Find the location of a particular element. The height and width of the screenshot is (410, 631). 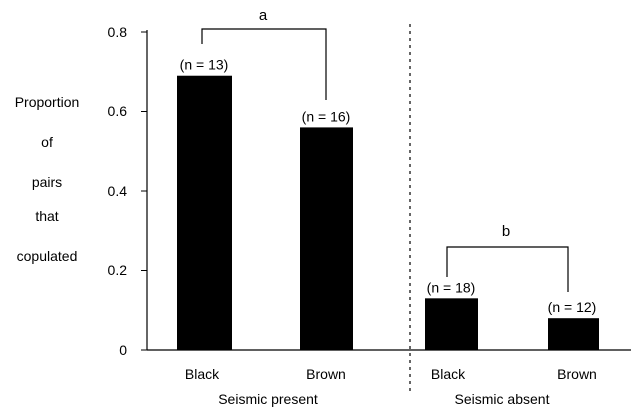

n-label: (n = 13) is located at coordinates (204, 65).